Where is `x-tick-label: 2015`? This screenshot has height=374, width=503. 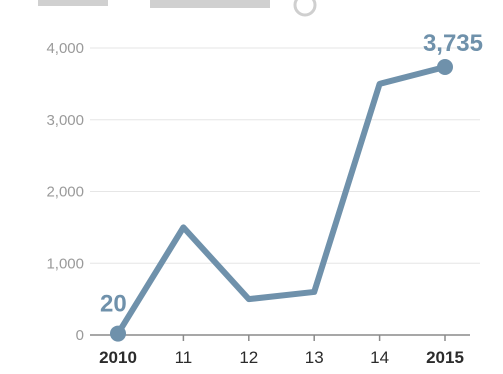
x-tick-label: 2015 is located at coordinates (445, 357).